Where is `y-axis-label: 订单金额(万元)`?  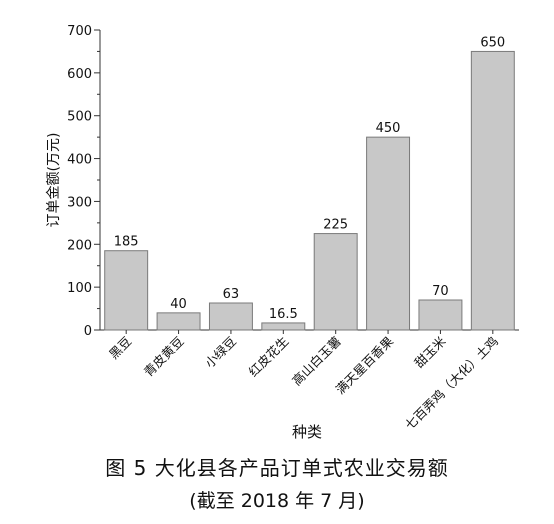
y-axis-label: 订单金额(万元) is located at coordinates (54, 180).